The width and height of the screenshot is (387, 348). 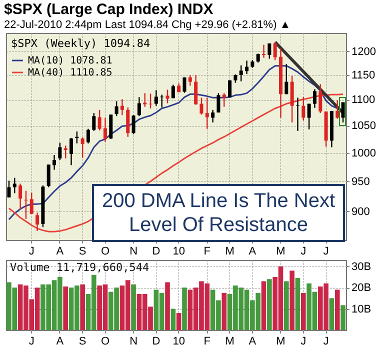 I want to click on y-tick-label: 1150, so click(x=364, y=75).